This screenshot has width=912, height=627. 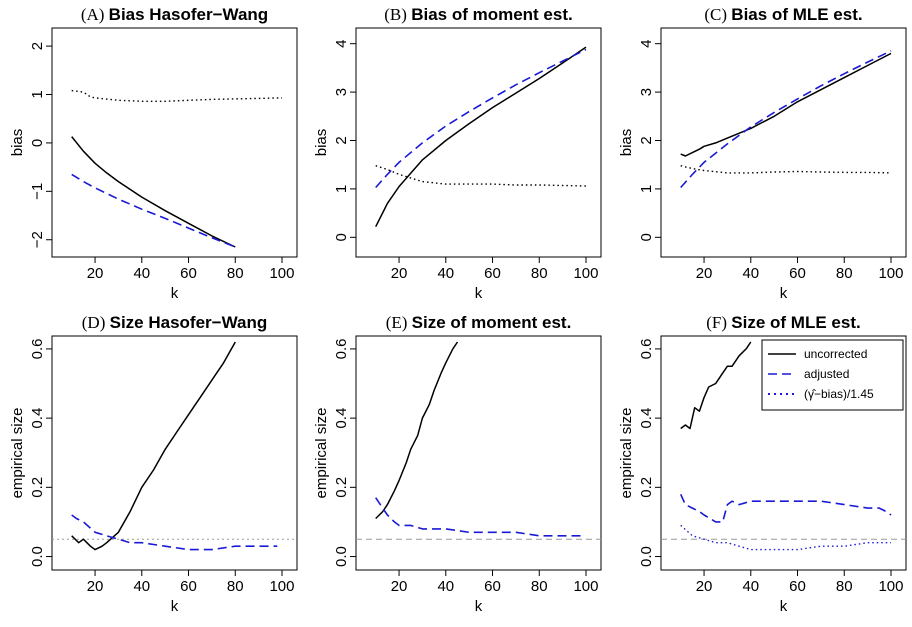 I want to click on y-tick-label: −2, so click(x=37, y=239).